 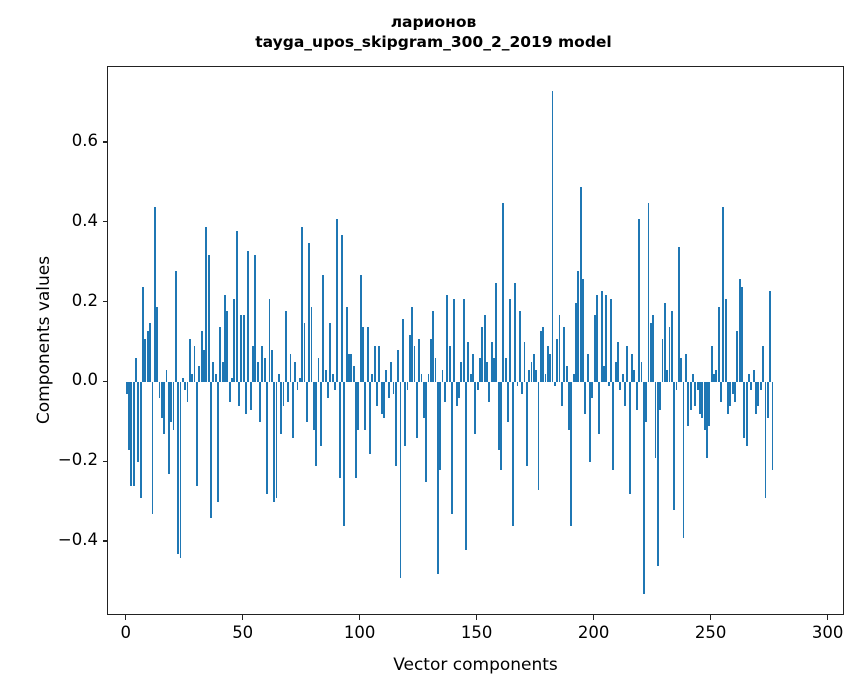 What do you see at coordinates (476, 632) in the screenshot?
I see `x-tick-label: 150` at bounding box center [476, 632].